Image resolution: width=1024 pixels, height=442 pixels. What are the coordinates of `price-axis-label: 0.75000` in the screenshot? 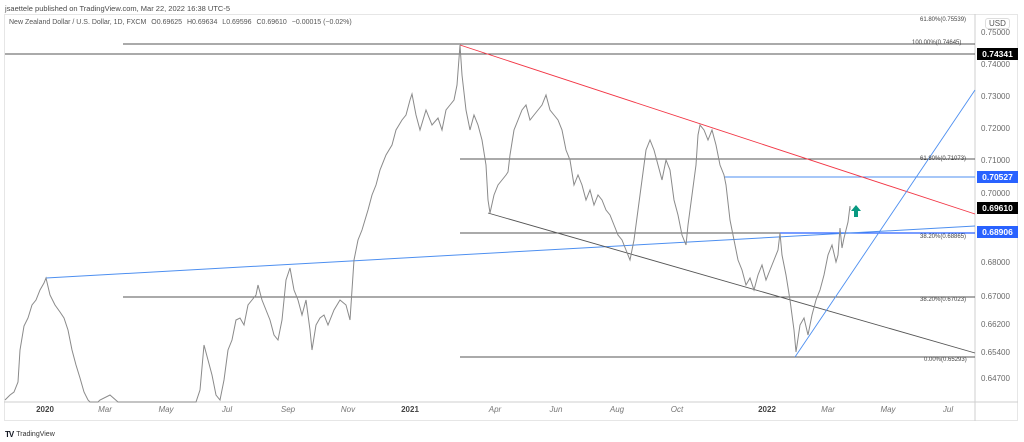 It's located at (995, 32).